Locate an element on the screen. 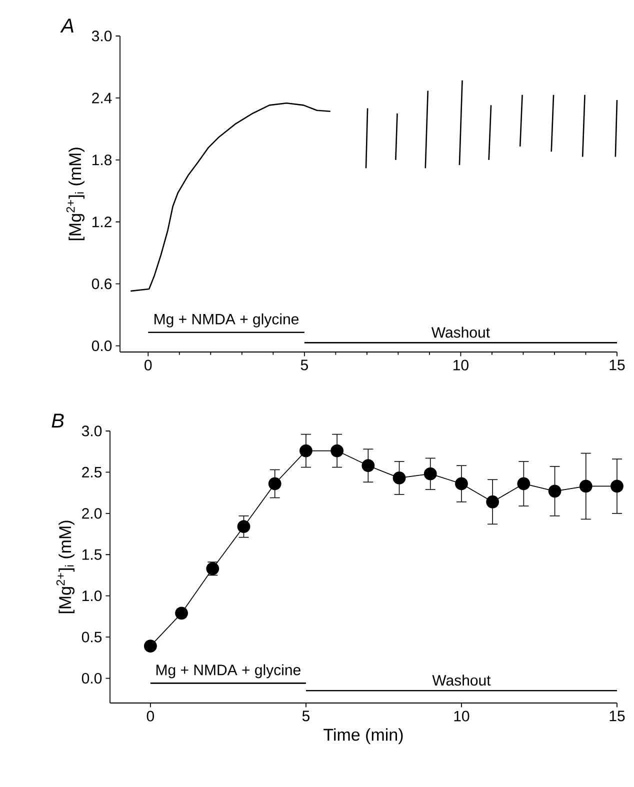  chart-title: B is located at coordinates (58, 421).